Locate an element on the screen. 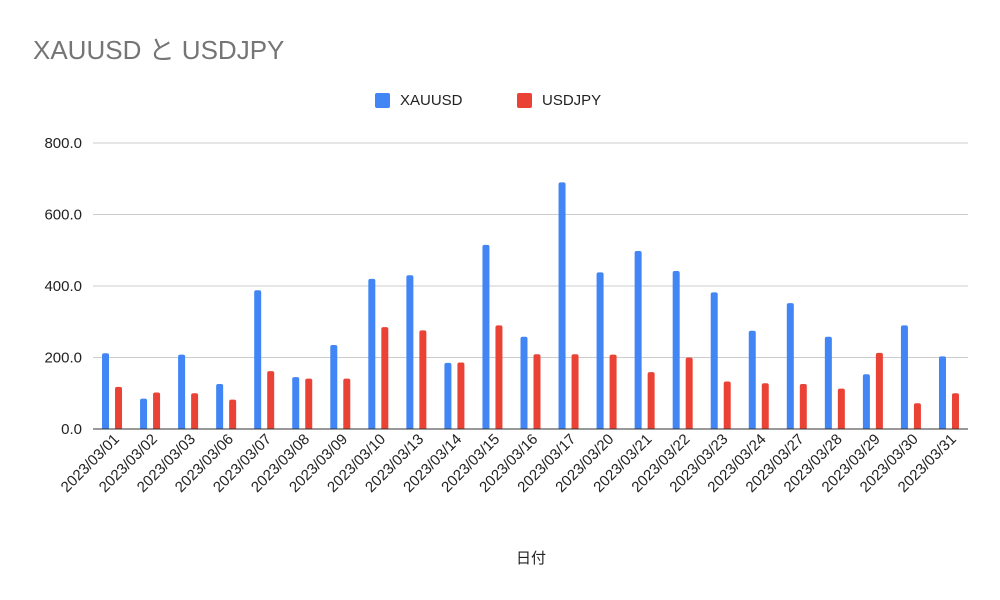 The image size is (1000, 600). bar-usdjpy-2023/03/07 is located at coordinates (271, 400).